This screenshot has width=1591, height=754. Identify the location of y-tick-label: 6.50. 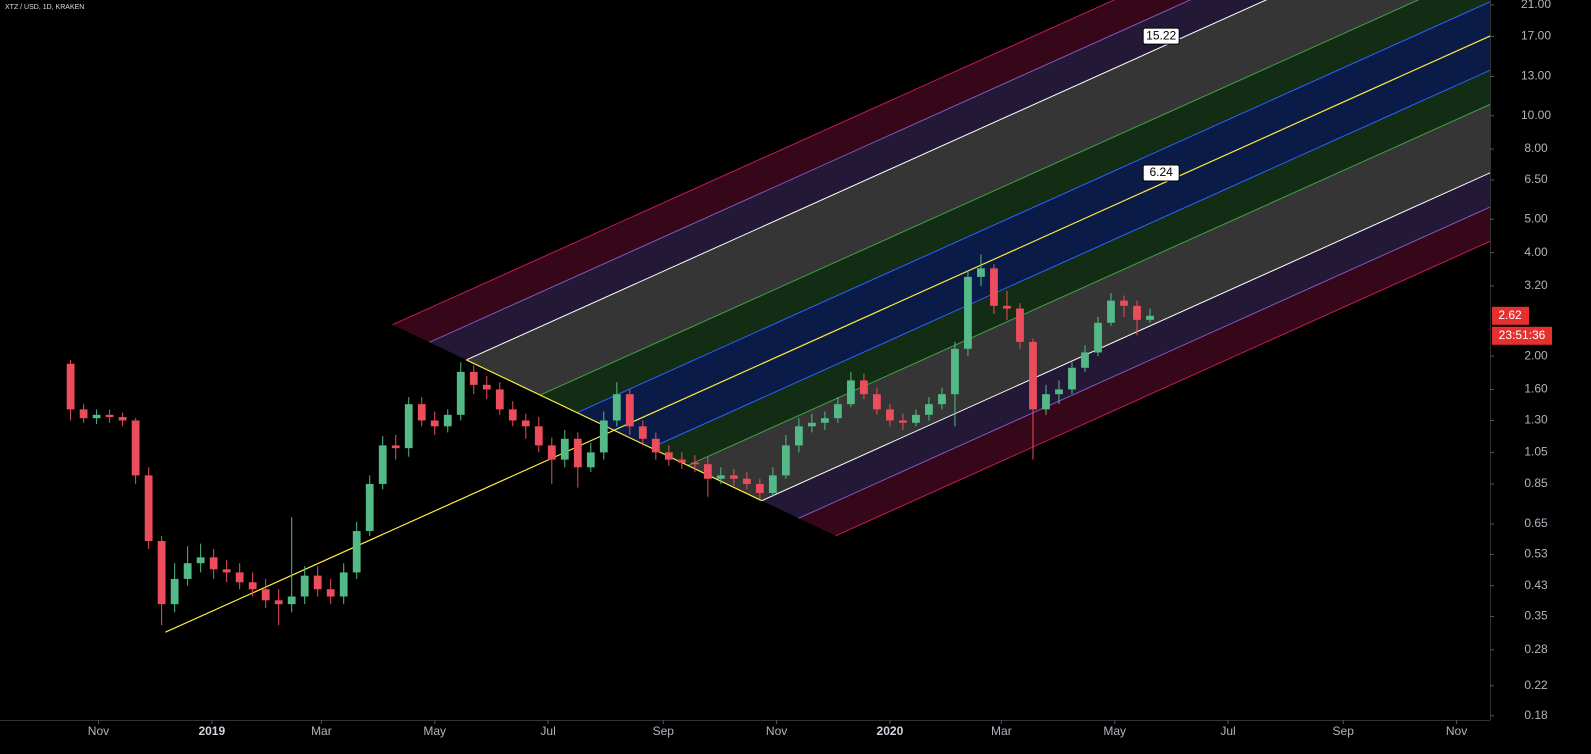
(1536, 179).